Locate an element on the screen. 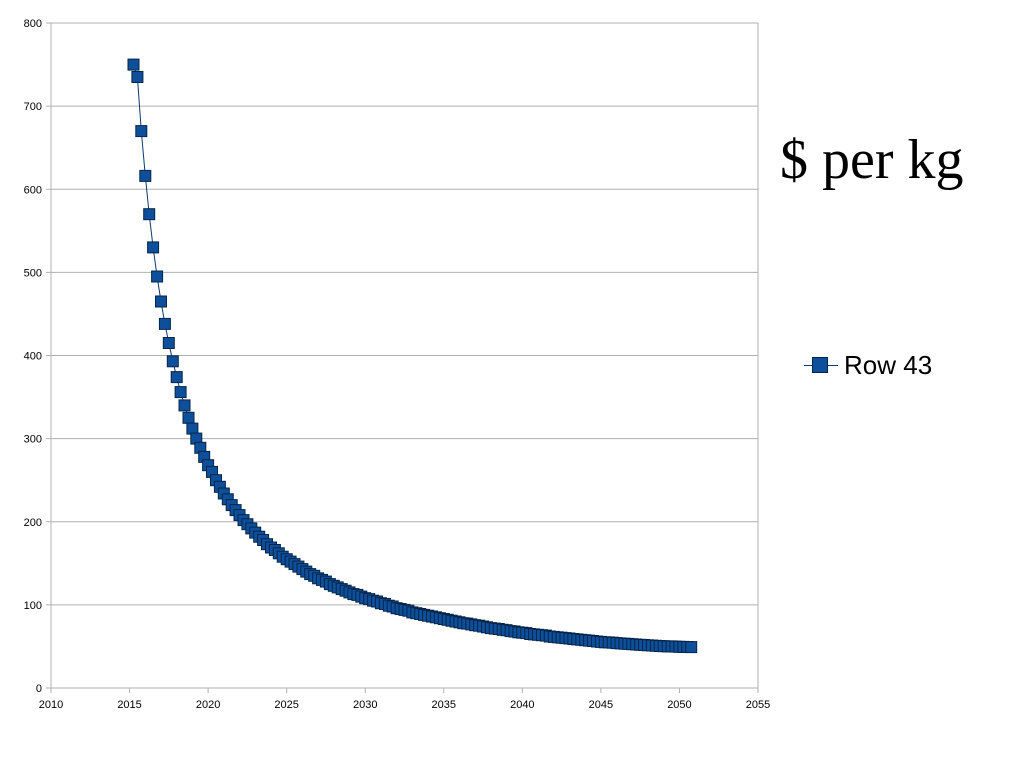 The width and height of the screenshot is (1024, 768). x-tick-label: 2010 is located at coordinates (51, 705).